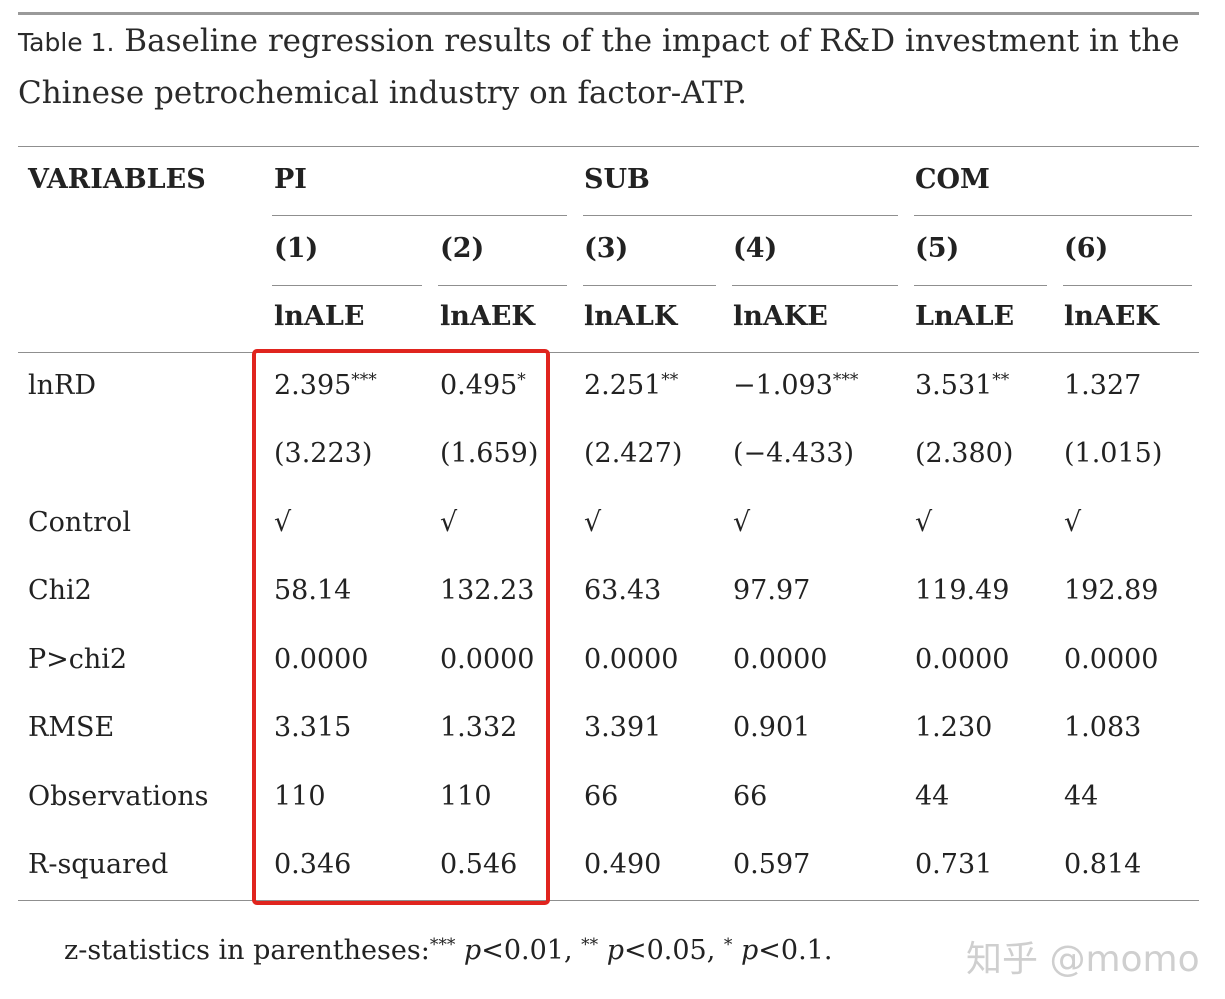 The width and height of the screenshot is (1225, 999). I want to click on row-label-p-chi2: P>chi2, so click(78, 659).